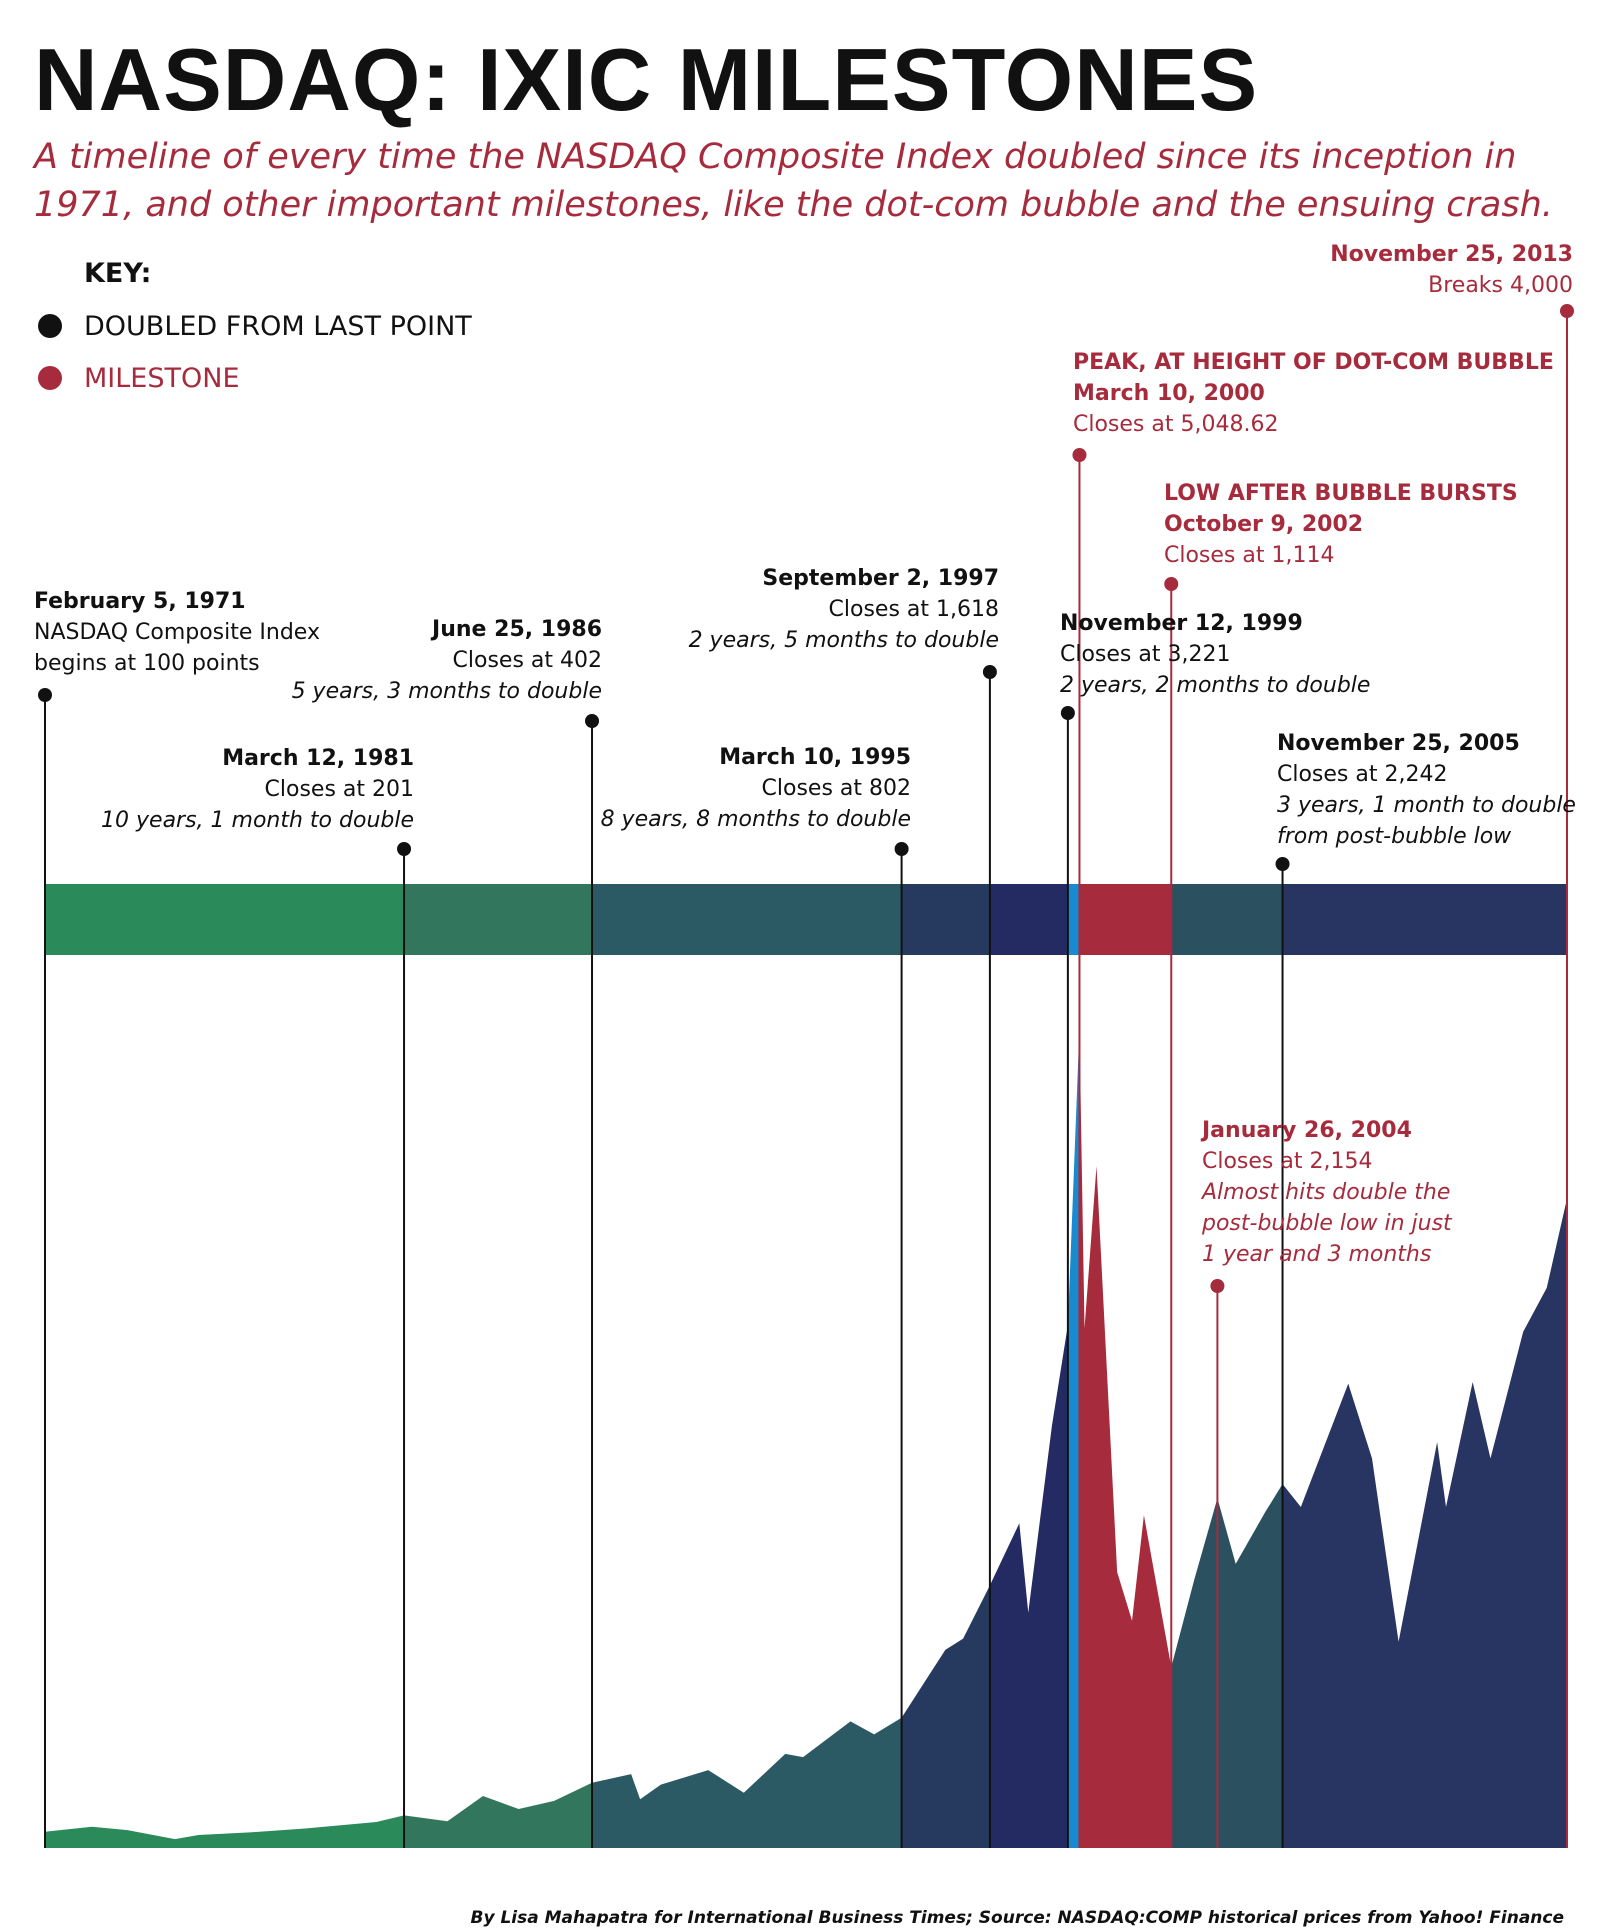 This screenshot has height=1932, width=1604. What do you see at coordinates (1394, 836) in the screenshot?
I see `milestone-note: from post-bubble low` at bounding box center [1394, 836].